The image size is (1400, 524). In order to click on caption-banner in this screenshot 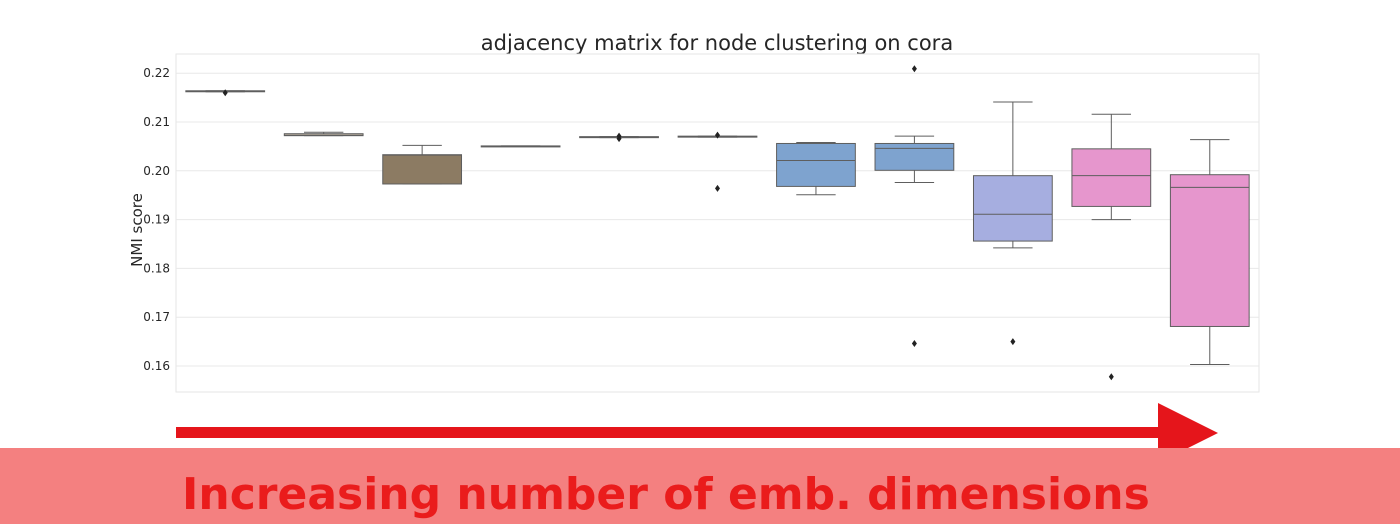, I will do `click(700, 486)`.